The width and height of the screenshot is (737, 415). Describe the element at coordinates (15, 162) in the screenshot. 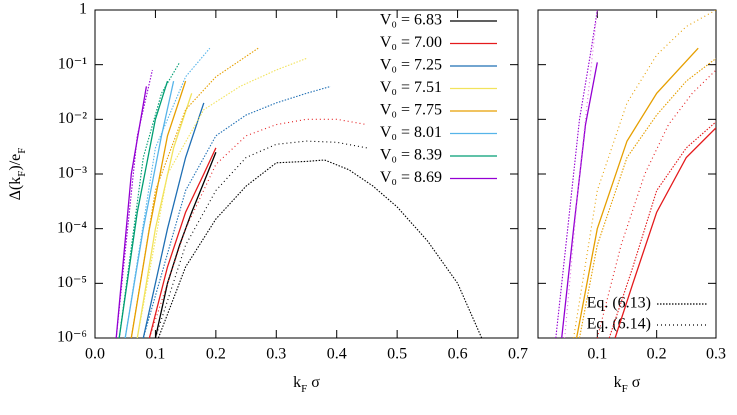

I see `label-part: )/e` at that location.